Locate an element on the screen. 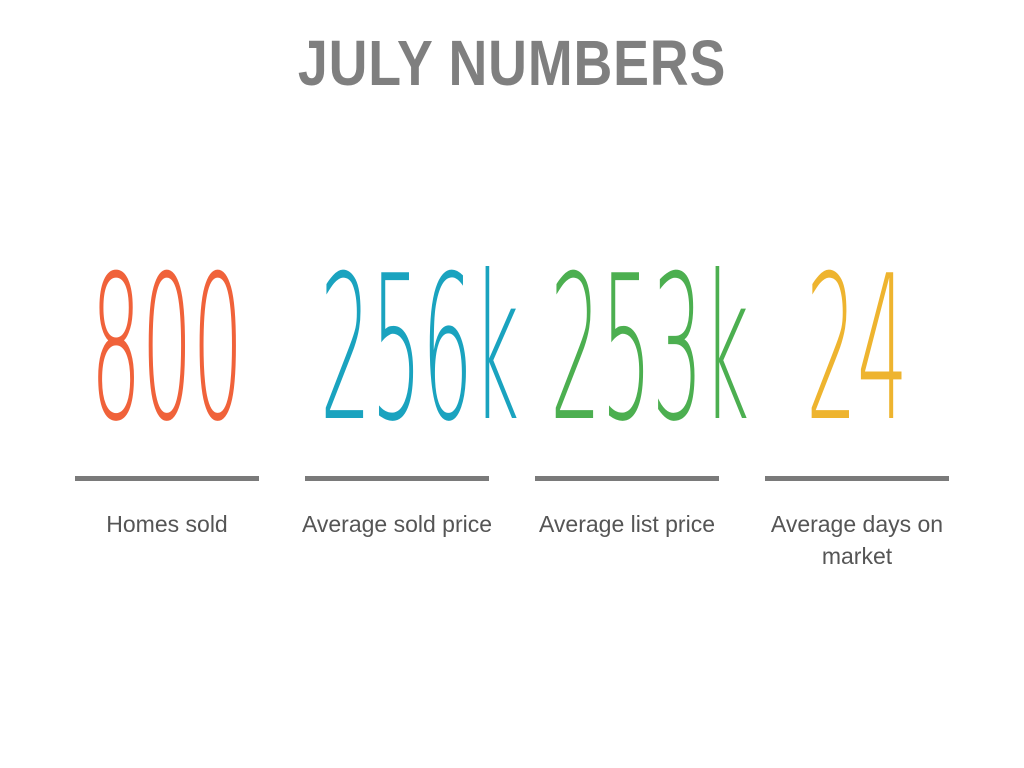  stat-label: Homes sold is located at coordinates (167, 524).